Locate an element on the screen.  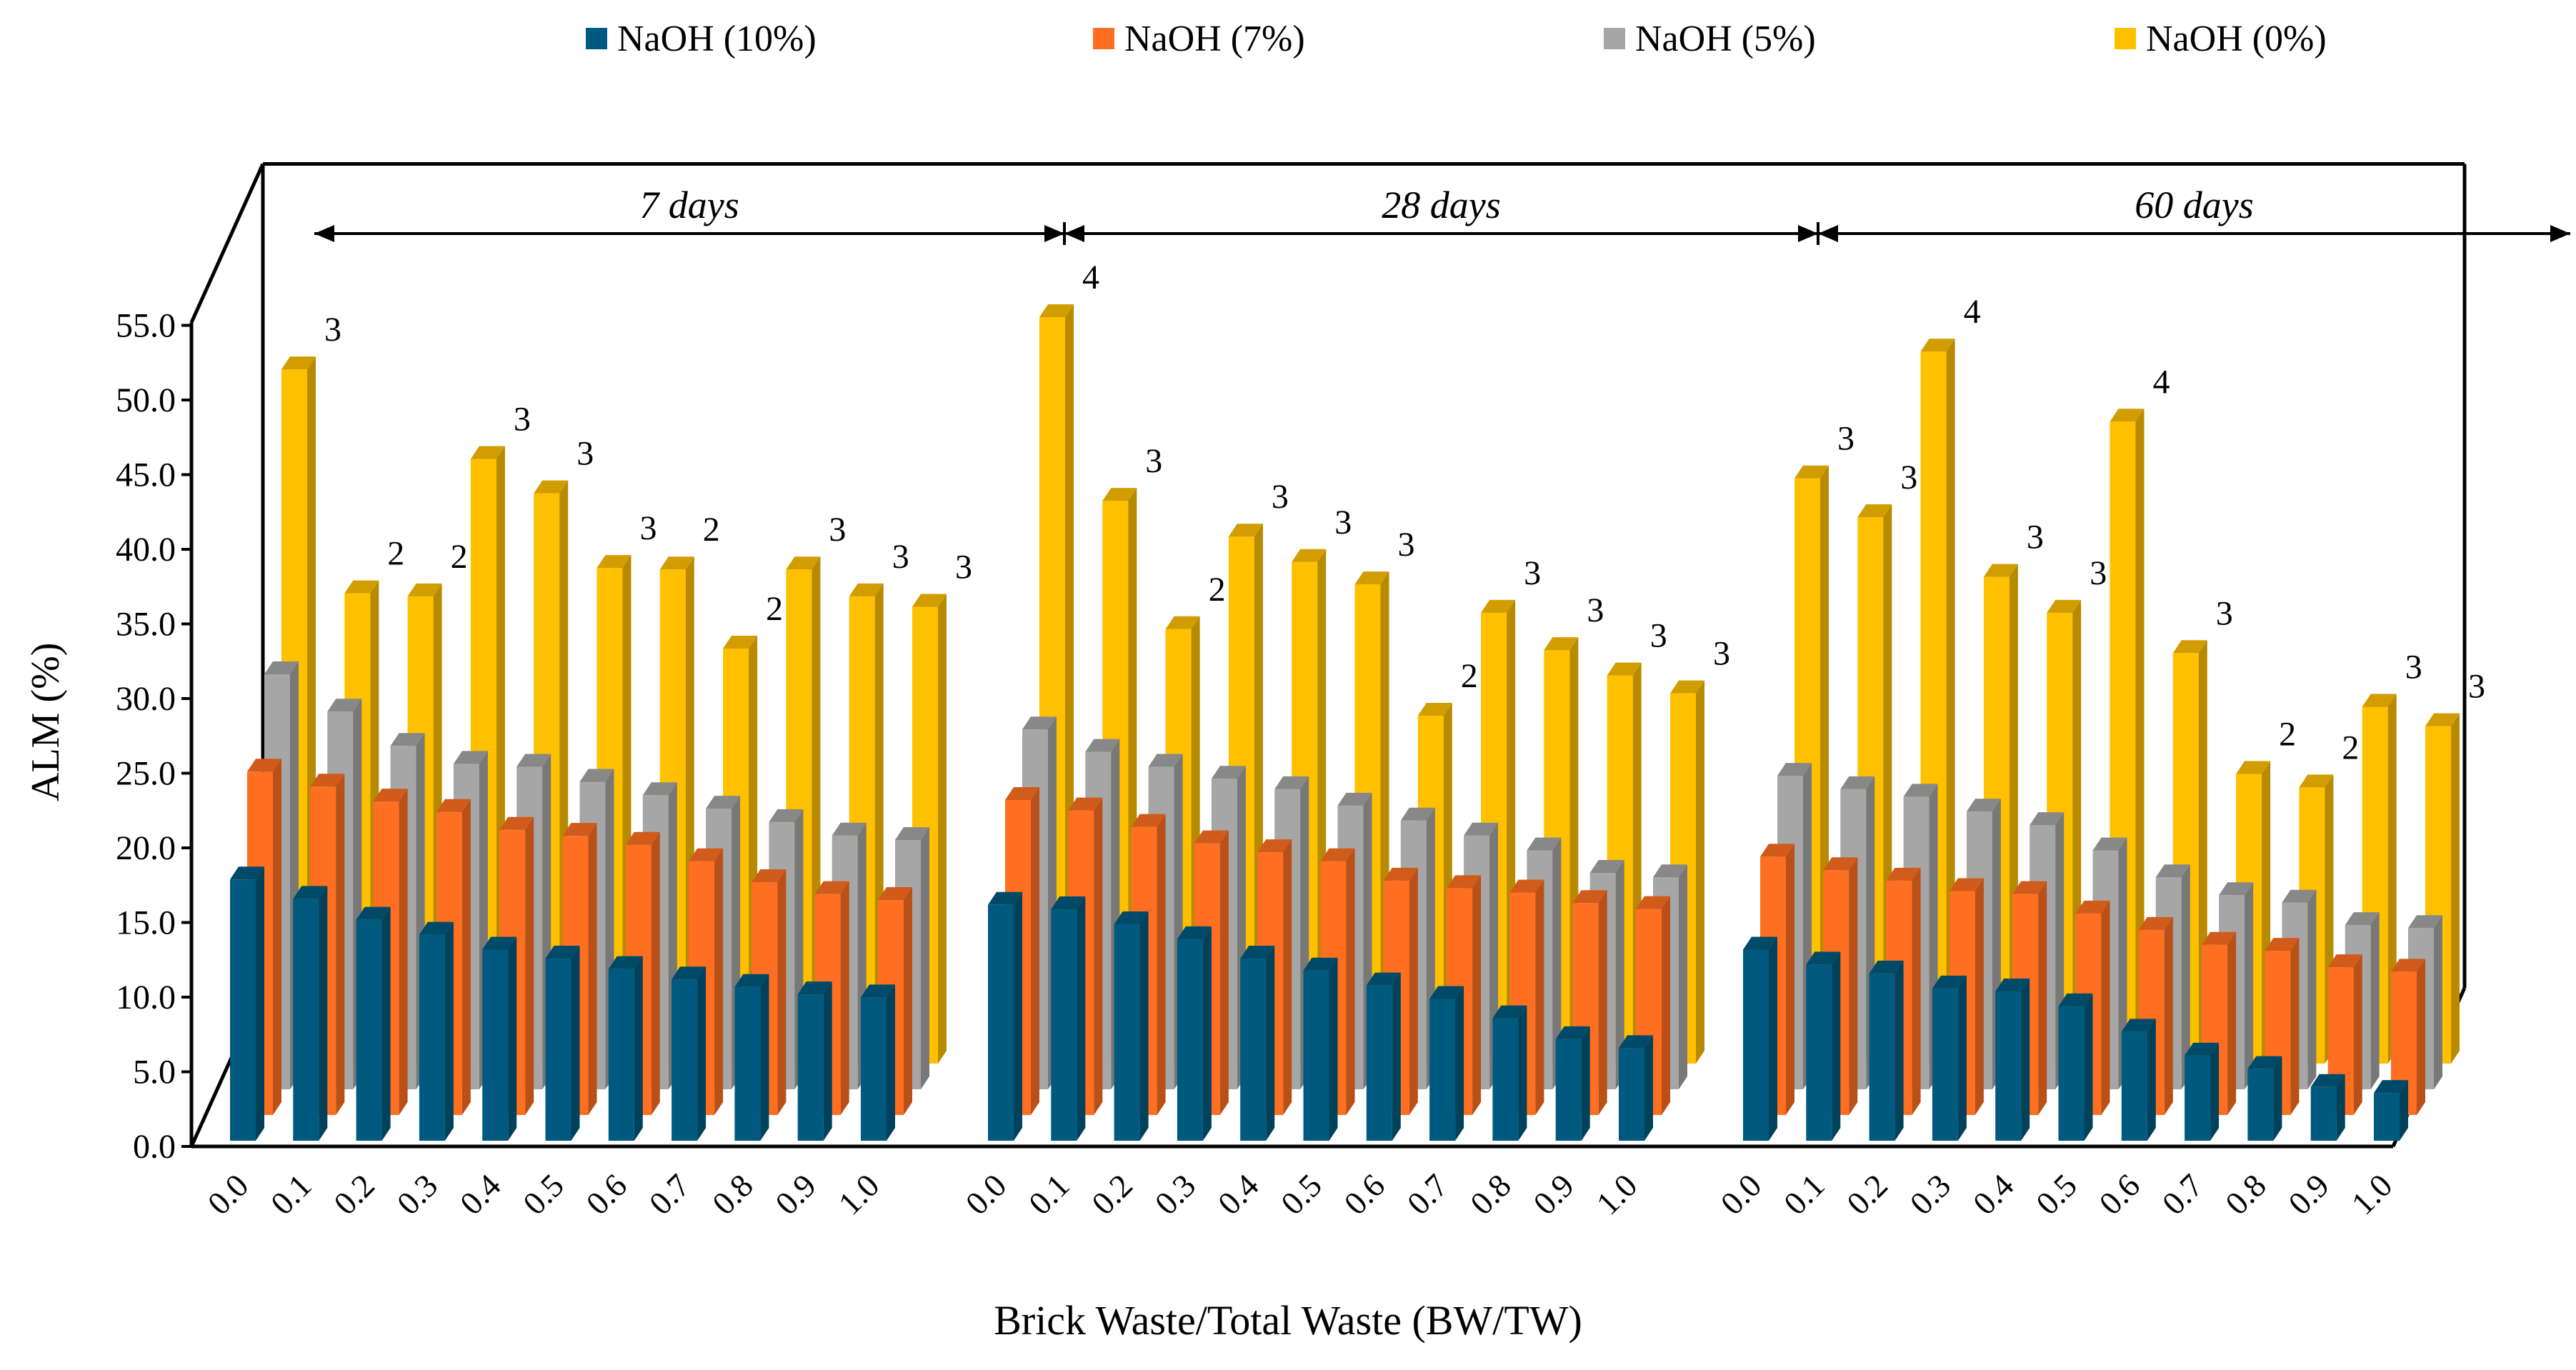
x-tick-label: 0.2 is located at coordinates (1867, 1194).